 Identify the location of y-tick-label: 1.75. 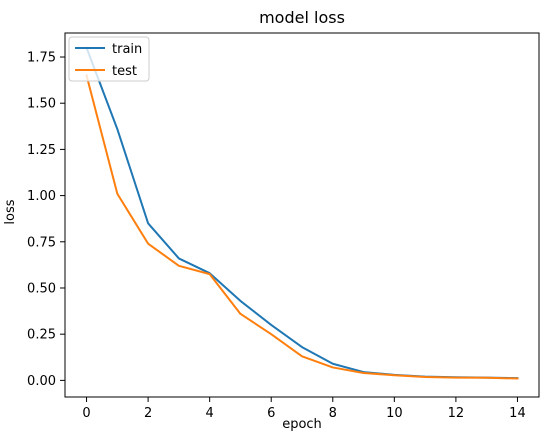
(41, 58).